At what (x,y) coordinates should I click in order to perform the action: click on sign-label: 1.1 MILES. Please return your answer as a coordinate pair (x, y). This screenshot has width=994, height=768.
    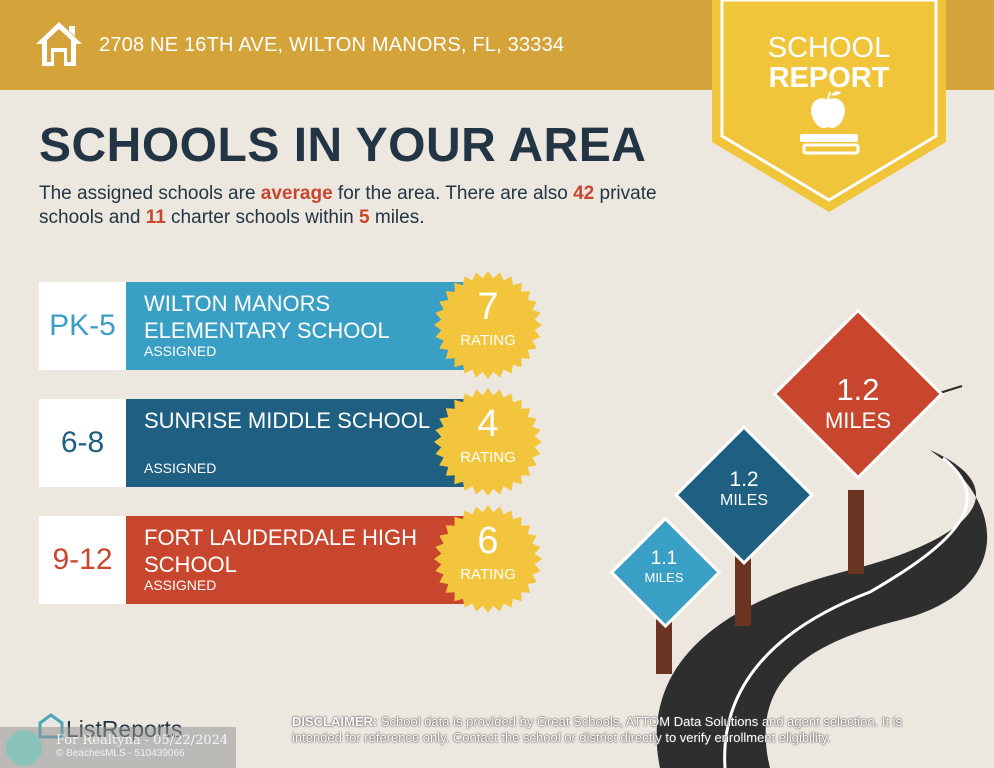
    Looking at the image, I should click on (664, 566).